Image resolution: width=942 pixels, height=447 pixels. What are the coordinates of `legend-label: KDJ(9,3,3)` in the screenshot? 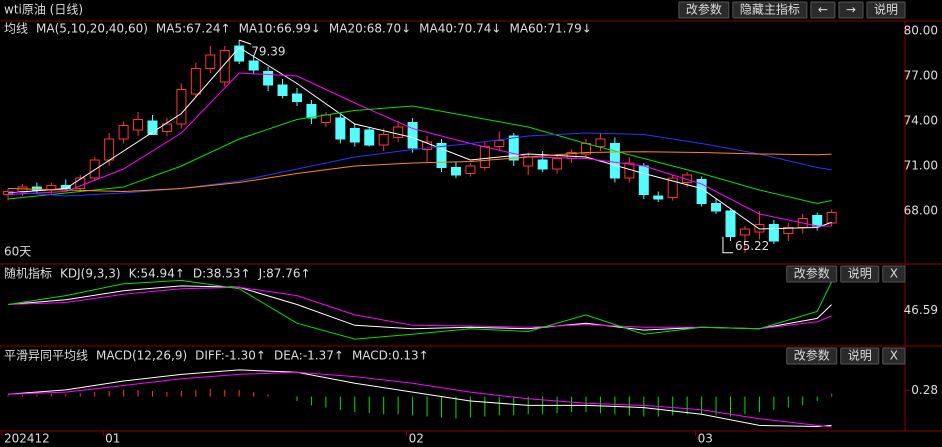 It's located at (90, 274).